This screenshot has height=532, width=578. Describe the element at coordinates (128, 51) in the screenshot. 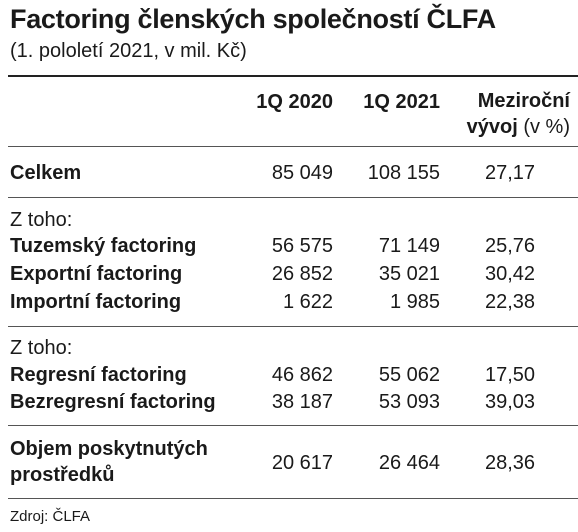

I see `table-subtitle: (1. pololetí 2021, v mil. Kč)` at that location.